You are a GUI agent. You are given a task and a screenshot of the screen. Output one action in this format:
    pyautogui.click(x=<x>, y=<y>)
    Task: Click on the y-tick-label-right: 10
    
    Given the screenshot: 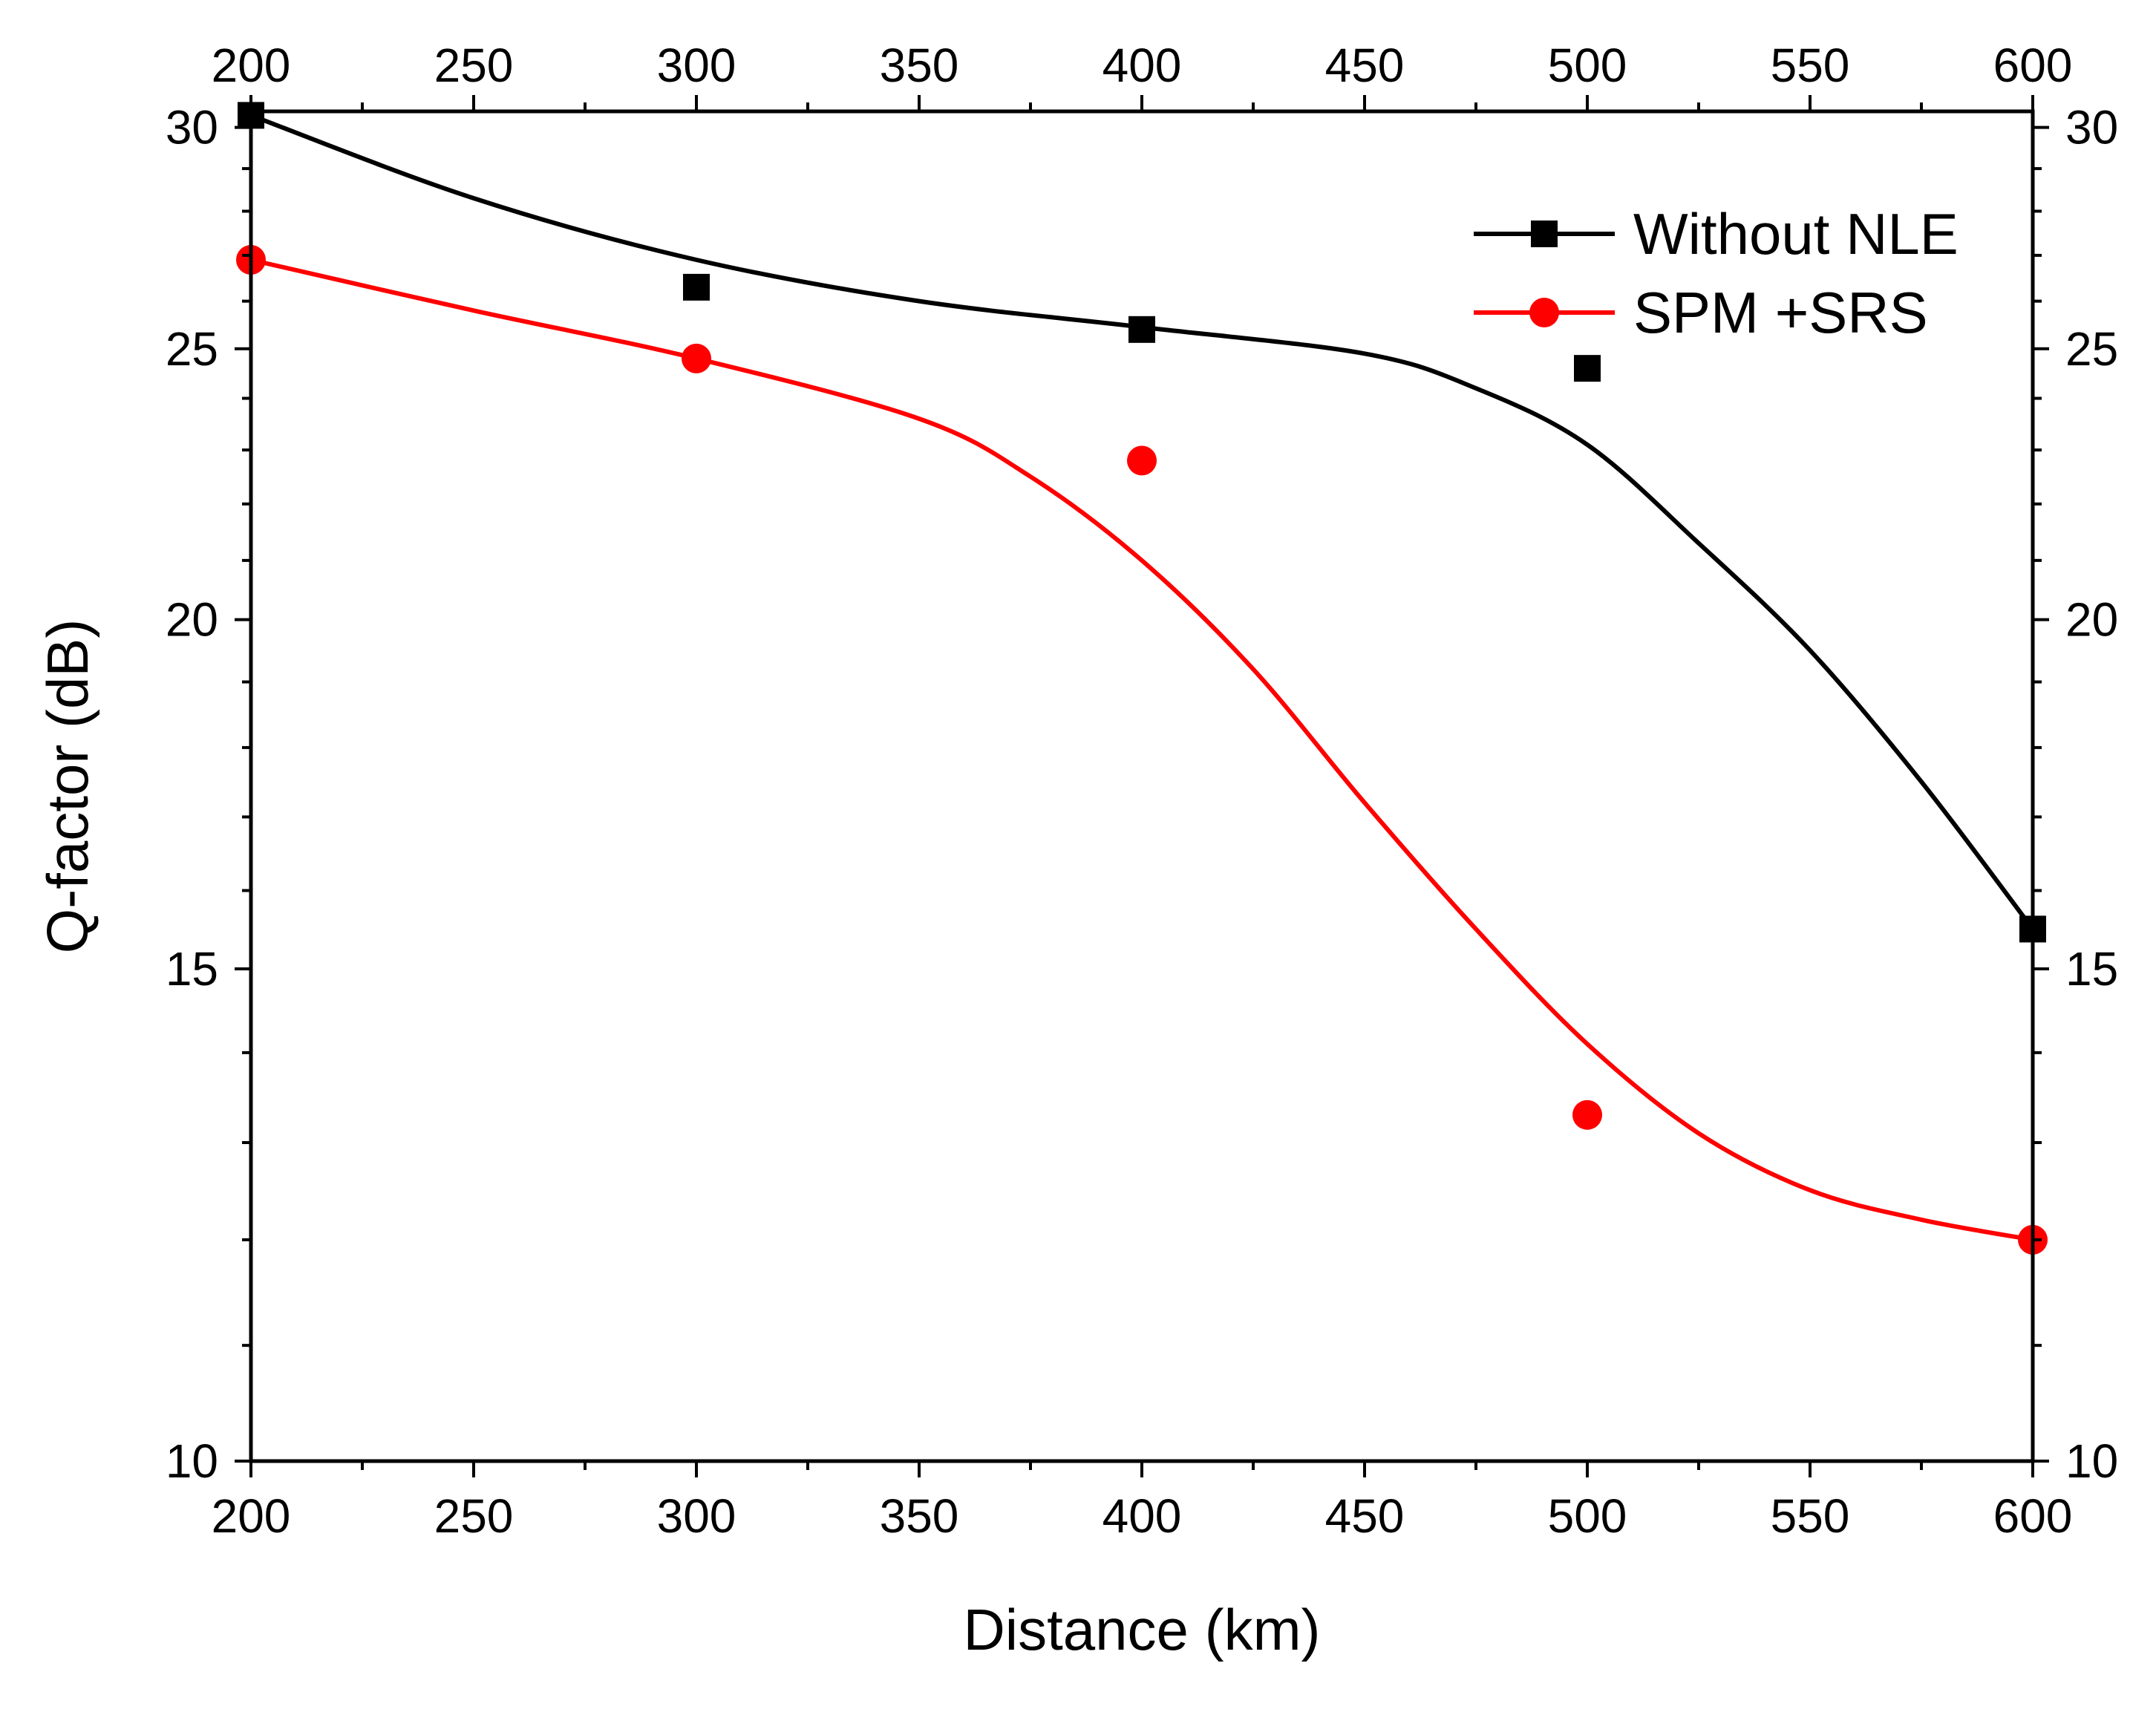 What is the action you would take?
    pyautogui.click(x=2091, y=1461)
    